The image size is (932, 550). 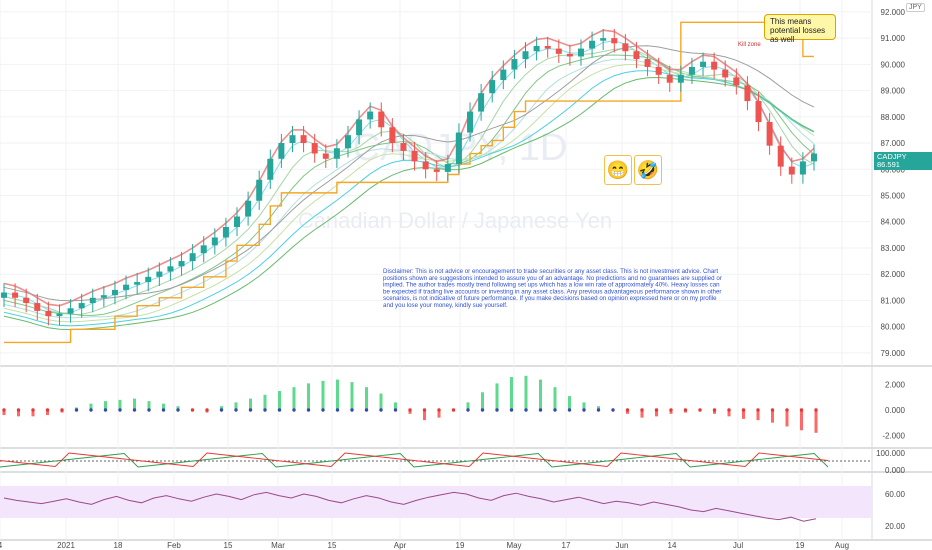 I want to click on time-tick-label: Mar, so click(x=278, y=545).